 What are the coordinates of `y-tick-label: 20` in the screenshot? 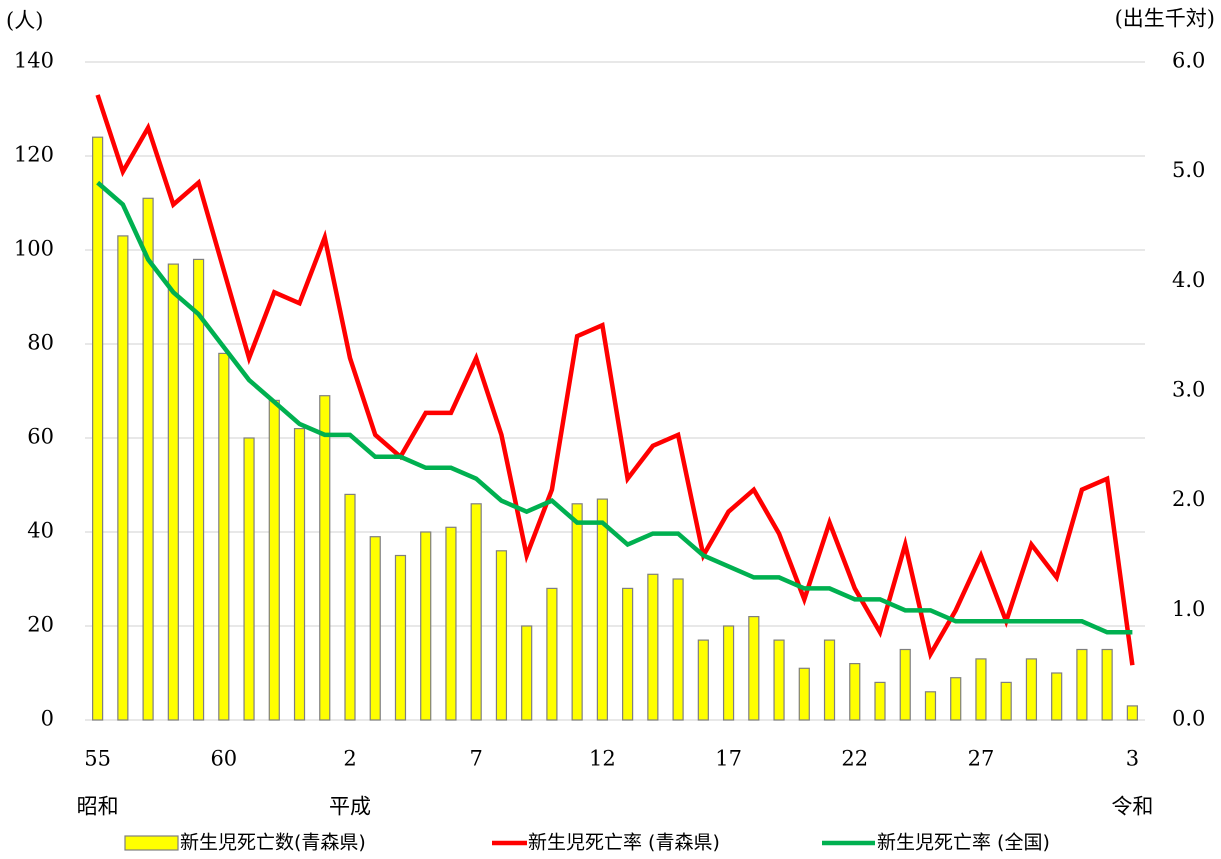 It's located at (40, 625).